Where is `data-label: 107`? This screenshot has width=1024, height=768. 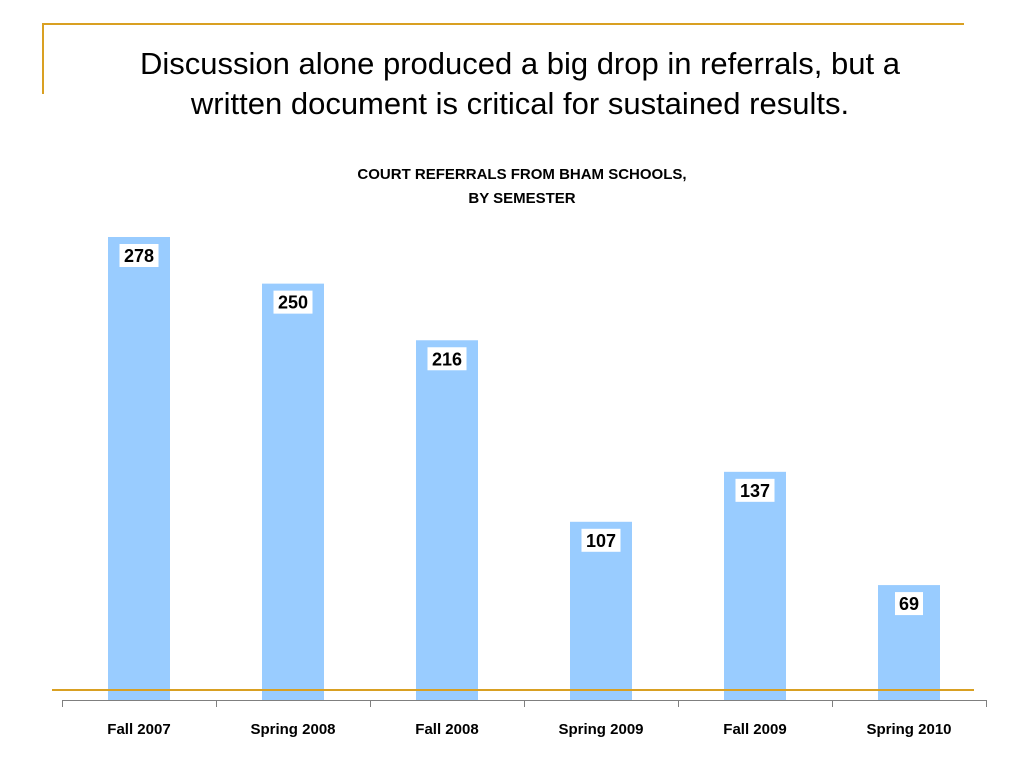 data-label: 107 is located at coordinates (601, 541).